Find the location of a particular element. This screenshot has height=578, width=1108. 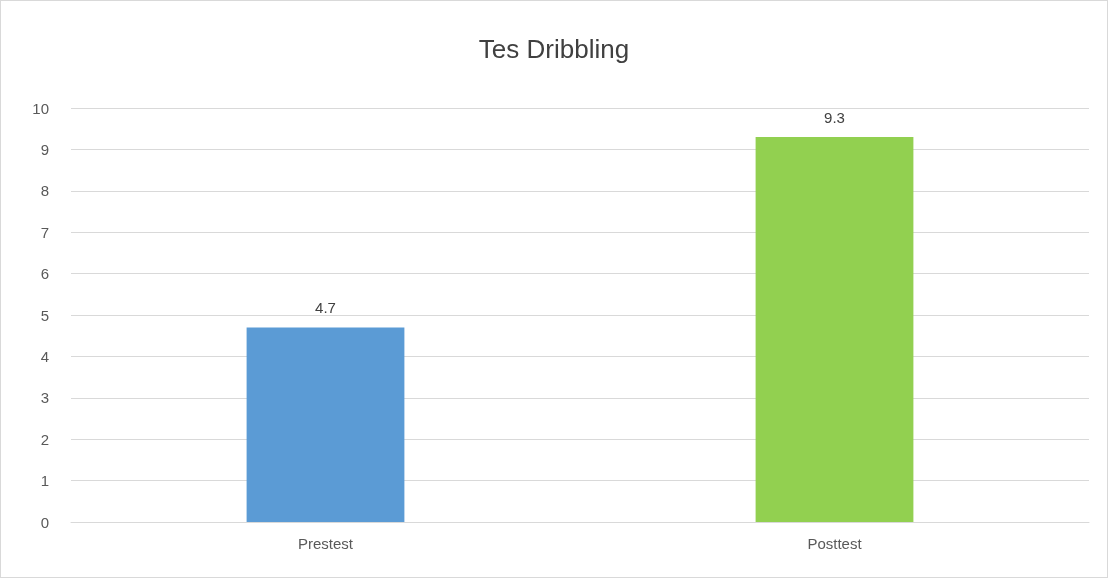

y-tick-label: 6 is located at coordinates (44, 274).